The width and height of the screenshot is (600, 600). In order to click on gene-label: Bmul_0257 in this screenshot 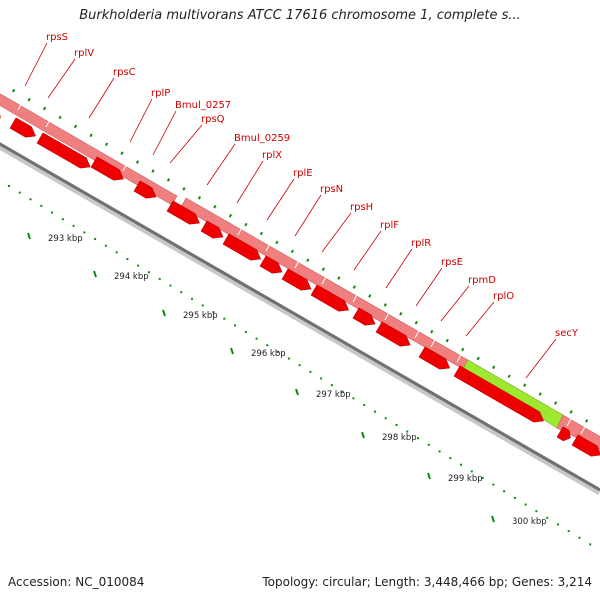, I will do `click(203, 105)`.